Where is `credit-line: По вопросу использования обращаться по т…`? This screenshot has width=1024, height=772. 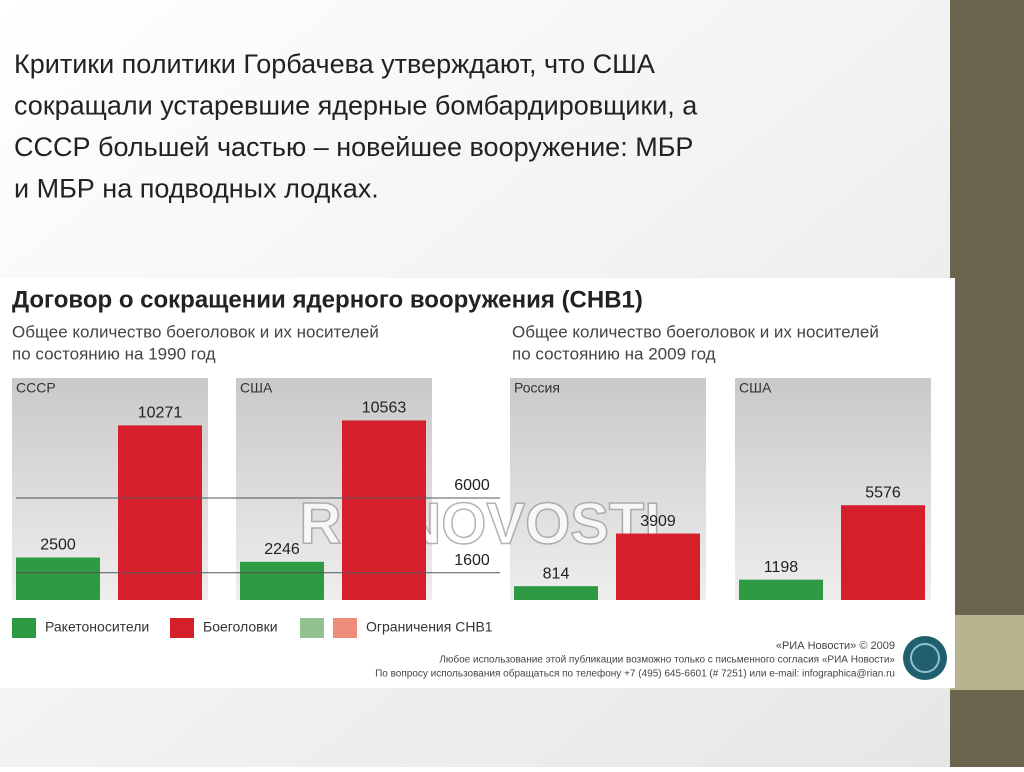 credit-line: По вопросу использования обращаться по т… is located at coordinates (635, 674).